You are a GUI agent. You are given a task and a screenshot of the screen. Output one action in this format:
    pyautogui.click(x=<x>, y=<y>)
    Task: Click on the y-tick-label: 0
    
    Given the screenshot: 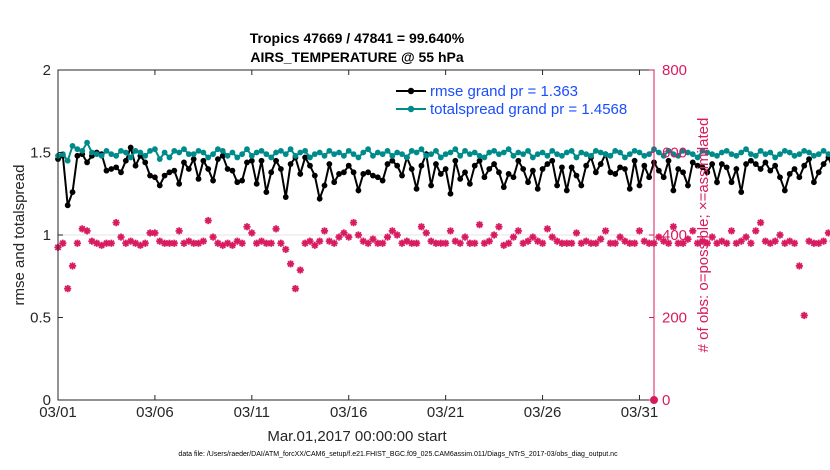 What is the action you would take?
    pyautogui.click(x=47, y=400)
    